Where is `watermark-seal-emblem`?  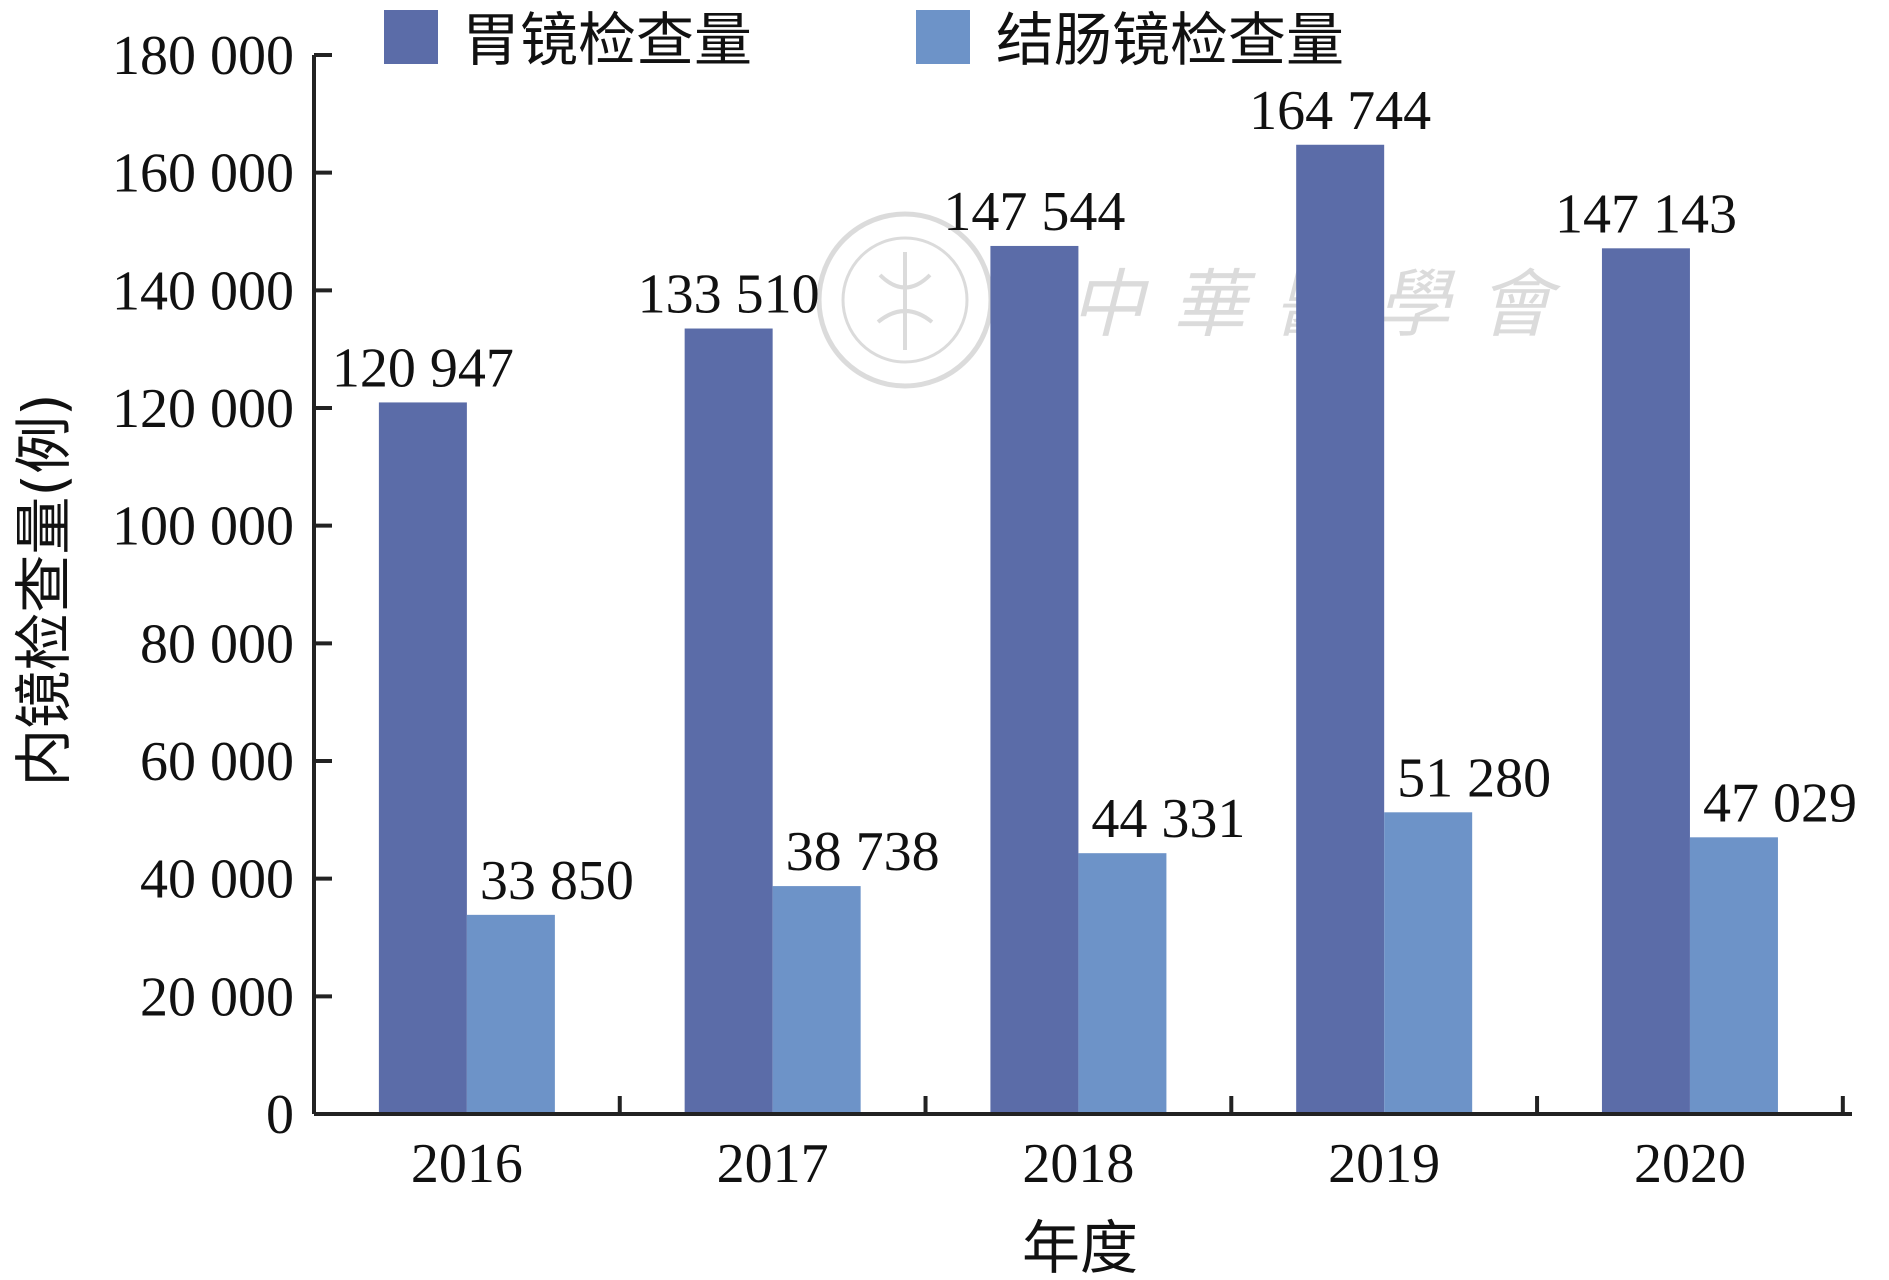
watermark-seal-emblem is located at coordinates (905, 301).